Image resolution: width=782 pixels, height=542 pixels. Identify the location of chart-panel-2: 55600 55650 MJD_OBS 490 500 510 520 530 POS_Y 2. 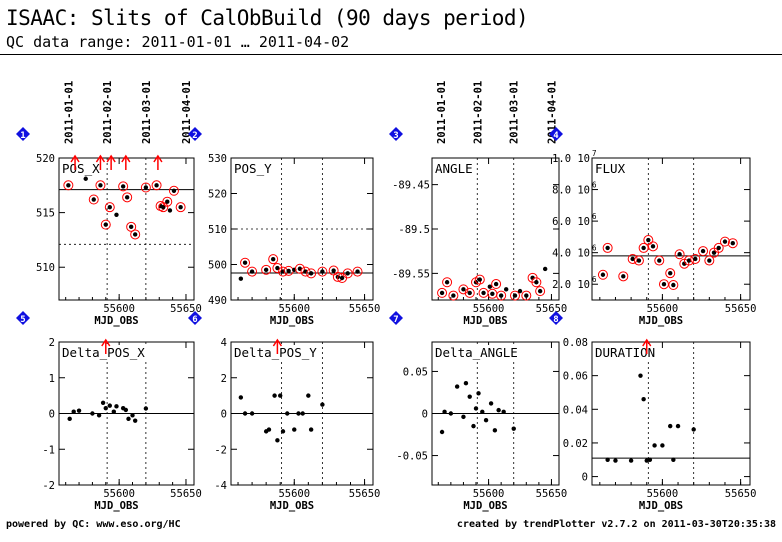
(284, 227).